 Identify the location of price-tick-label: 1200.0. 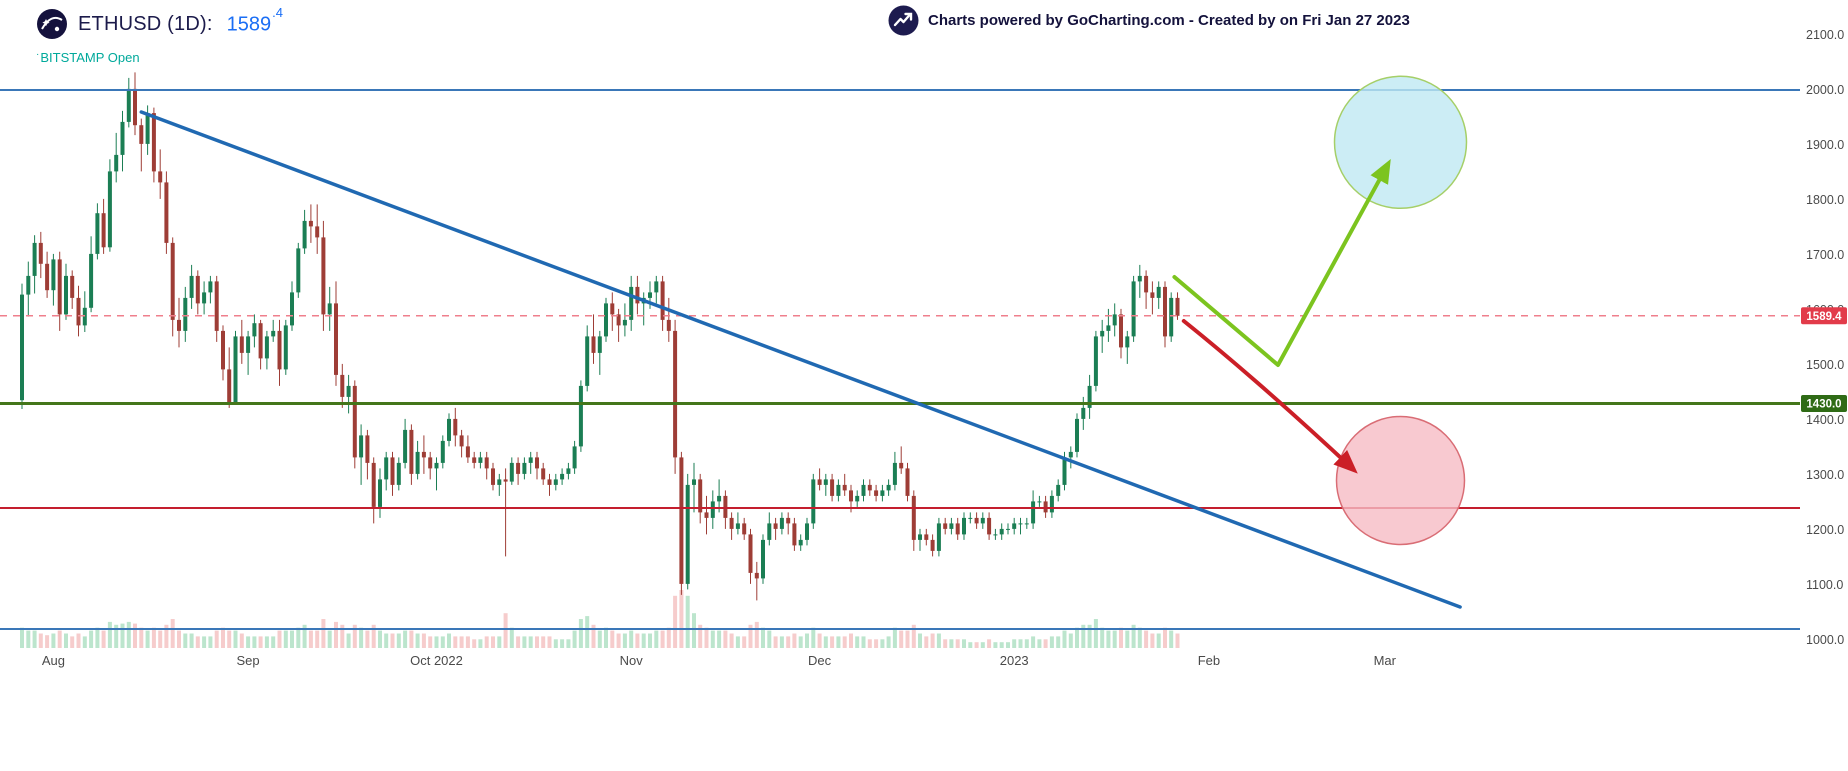
(1825, 530).